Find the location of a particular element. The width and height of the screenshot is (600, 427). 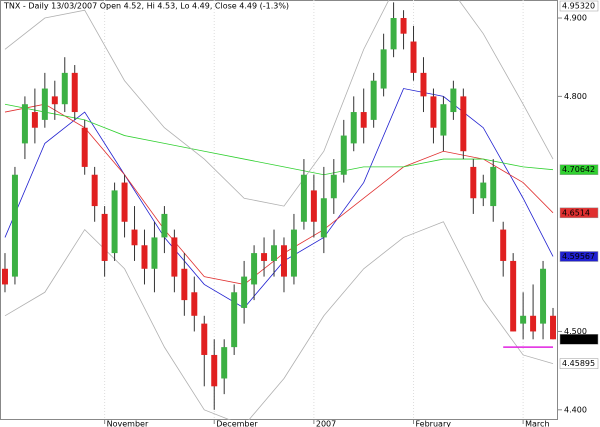

x-tick-label: February is located at coordinates (434, 423).